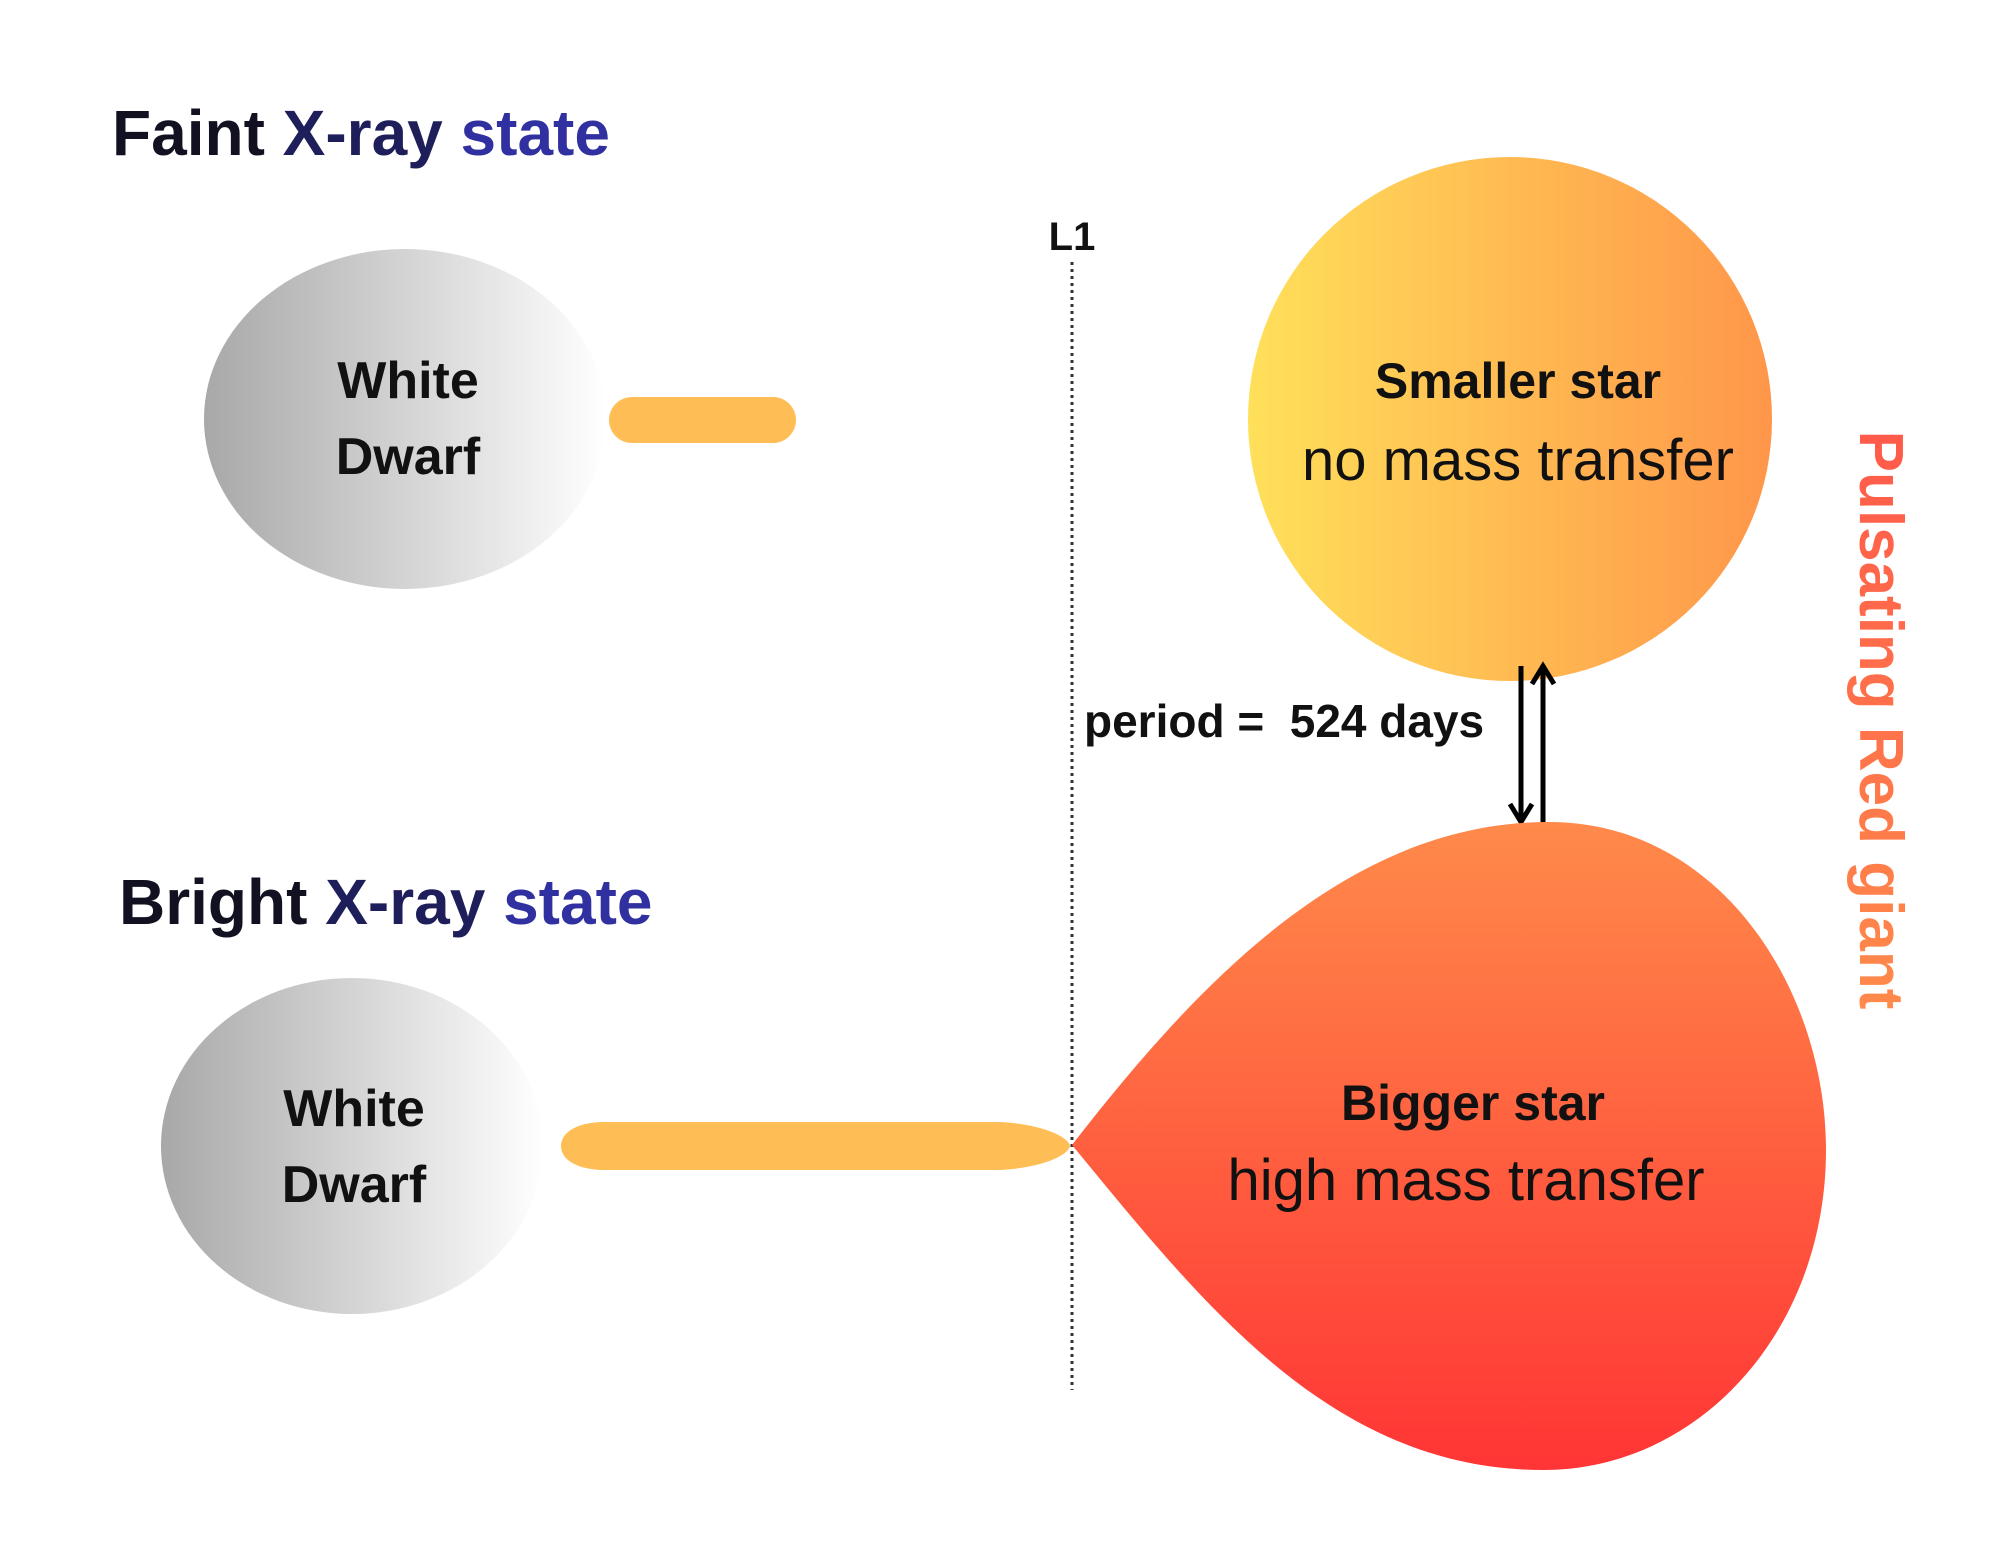  I want to click on l1-label: L1, so click(1072, 237).